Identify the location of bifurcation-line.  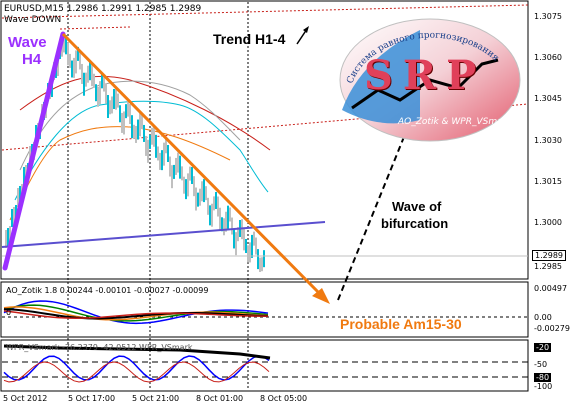
(374, 211).